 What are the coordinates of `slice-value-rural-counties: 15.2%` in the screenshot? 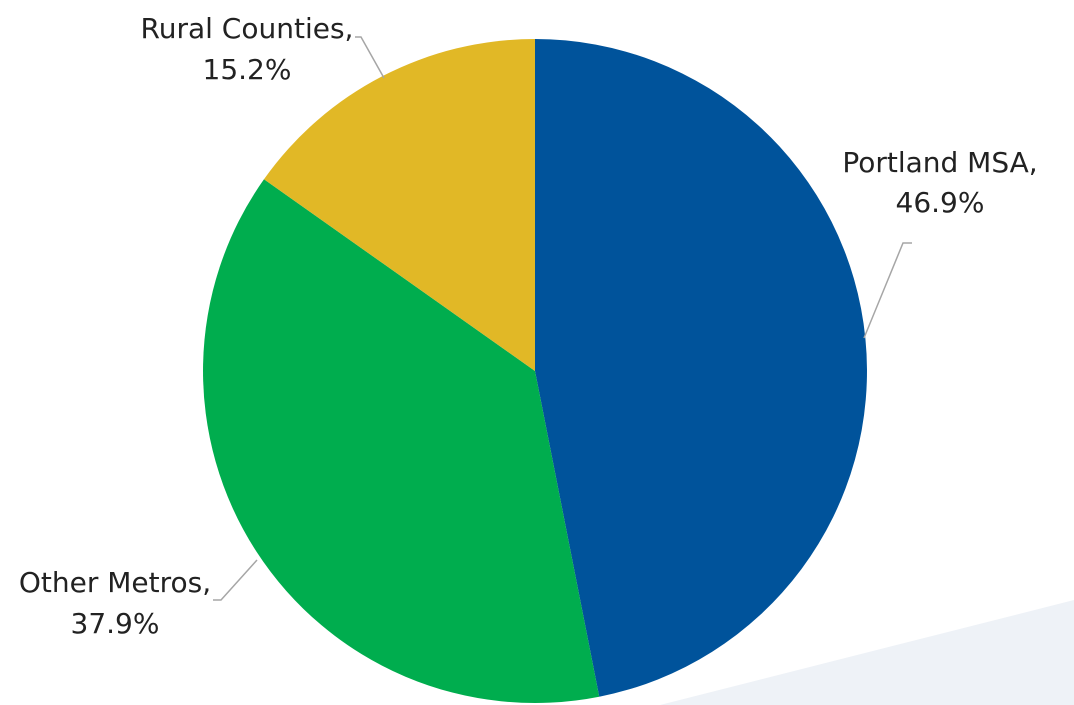 It's located at (247, 69).